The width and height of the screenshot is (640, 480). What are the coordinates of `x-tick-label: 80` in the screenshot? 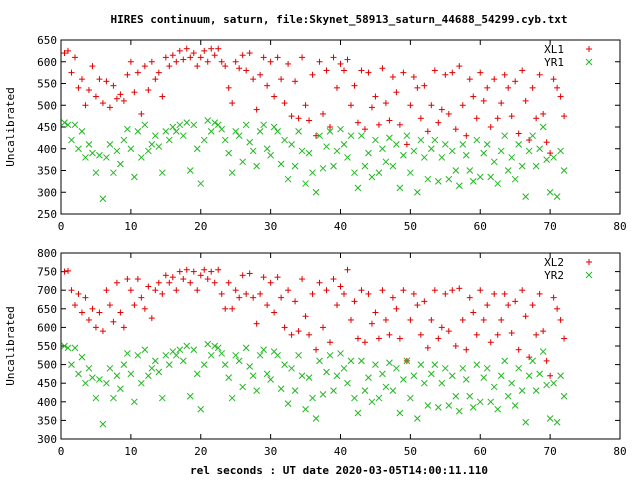 It's located at (619, 451).